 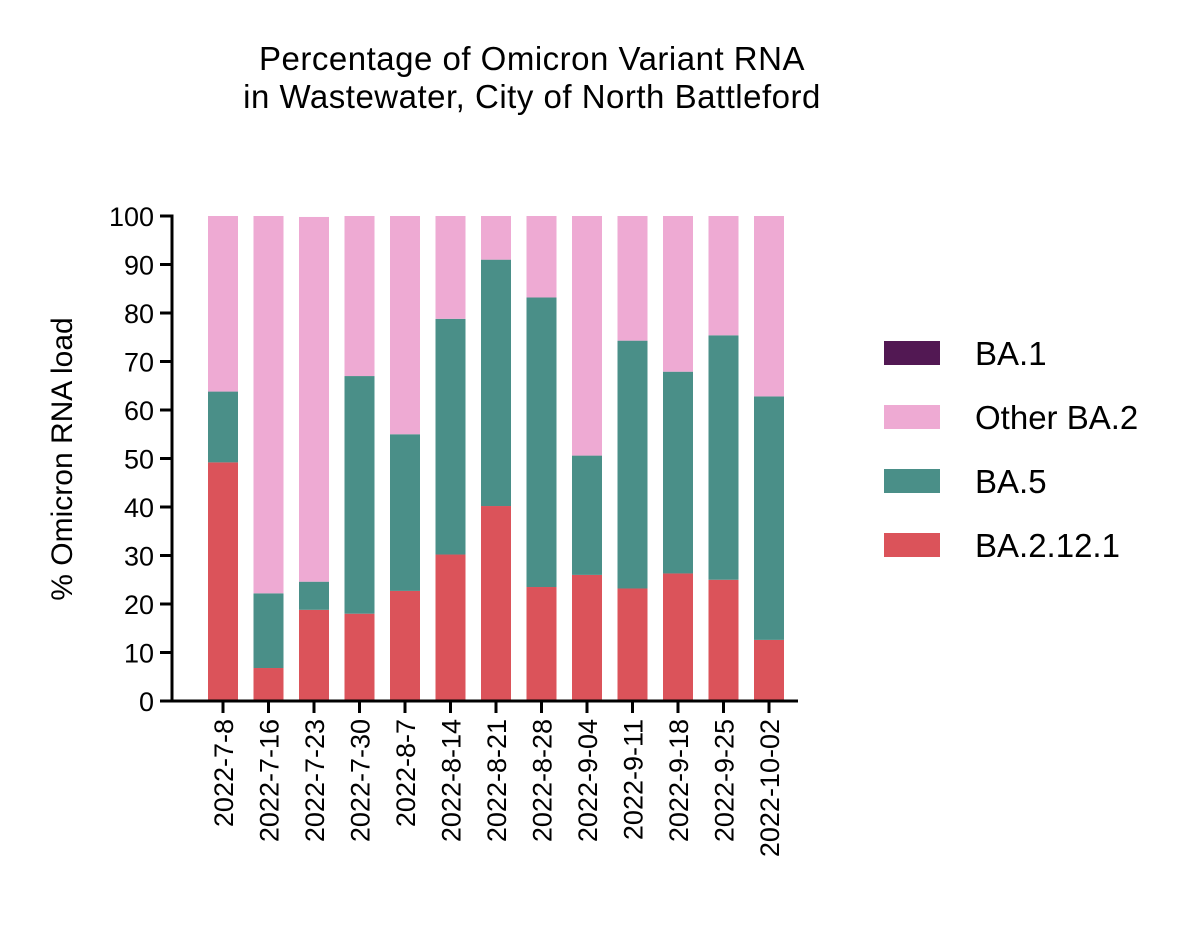 I want to click on bar-segment-other ba-2-8, so click(x=587, y=336).